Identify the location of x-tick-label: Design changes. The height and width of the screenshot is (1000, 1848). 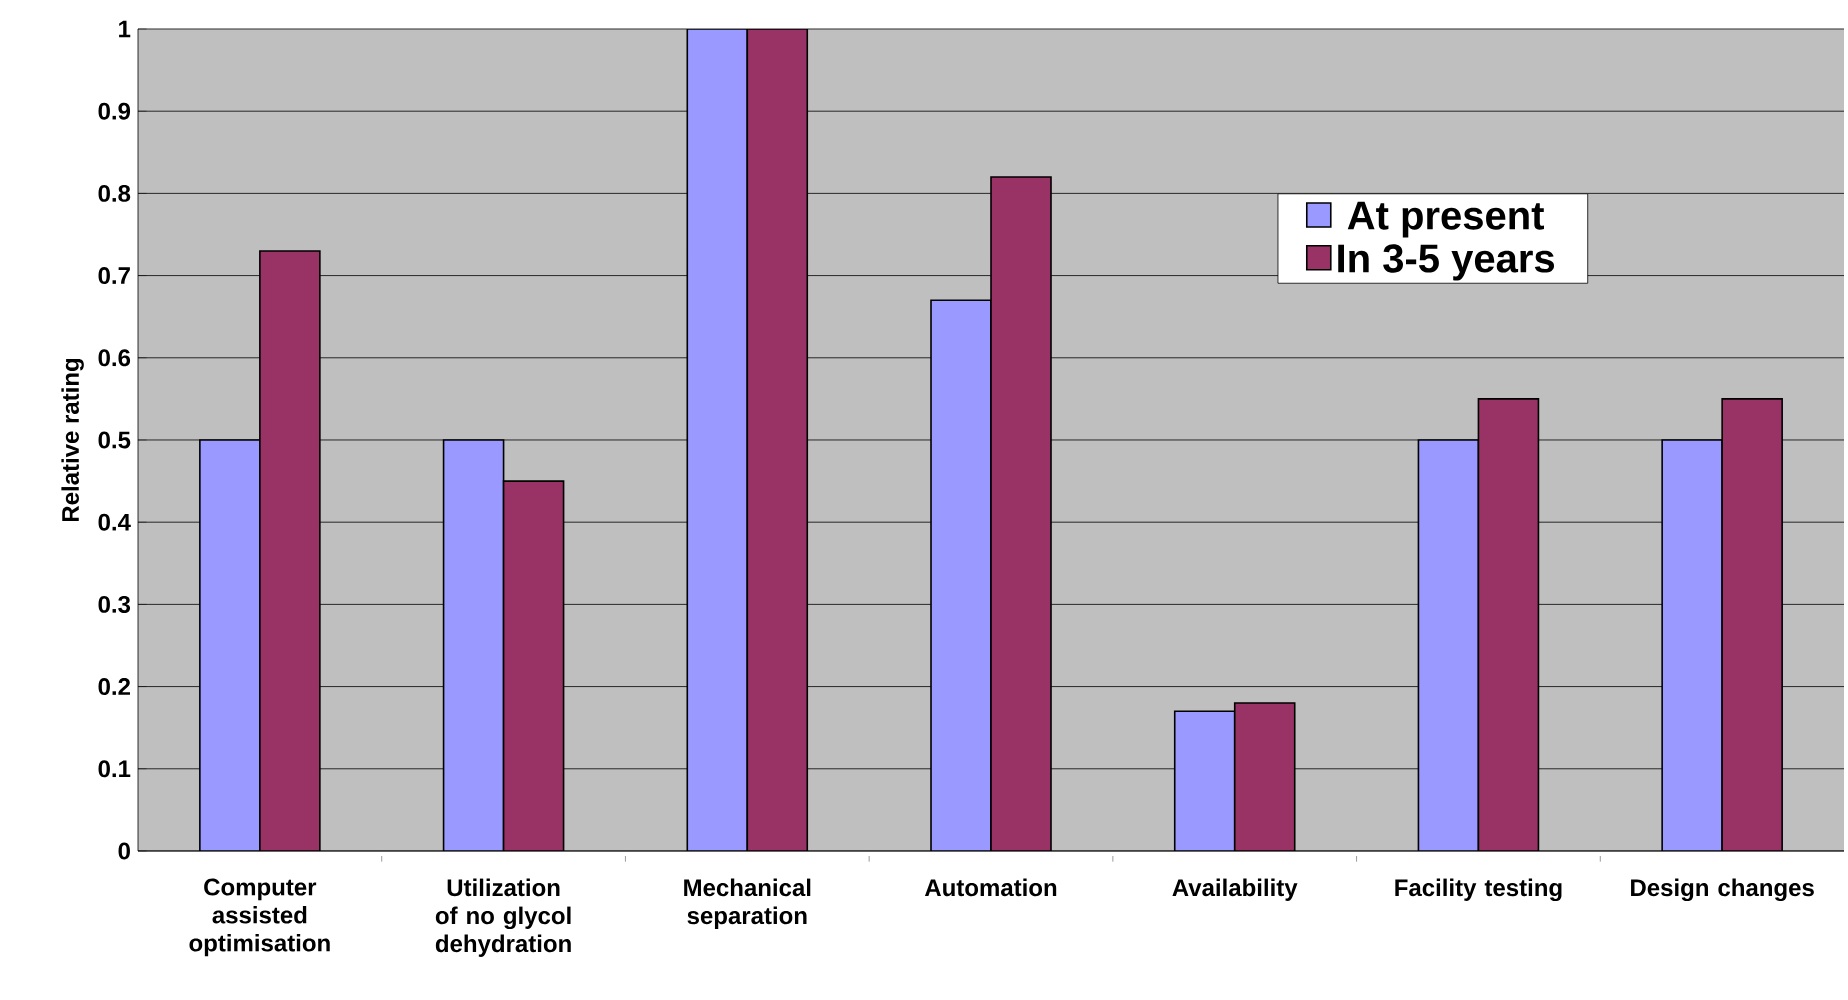
(1722, 890).